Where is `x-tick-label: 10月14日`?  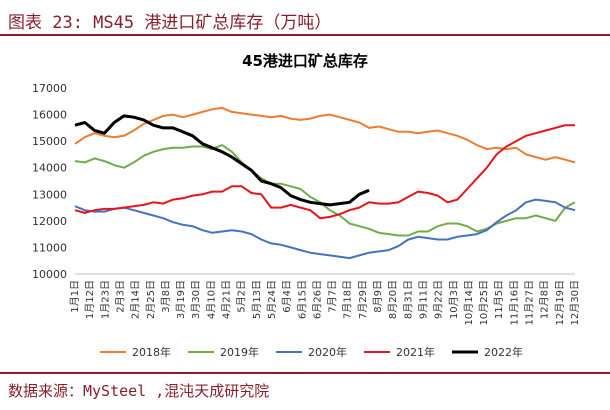
x-tick-label: 10月14日 is located at coordinates (469, 302).